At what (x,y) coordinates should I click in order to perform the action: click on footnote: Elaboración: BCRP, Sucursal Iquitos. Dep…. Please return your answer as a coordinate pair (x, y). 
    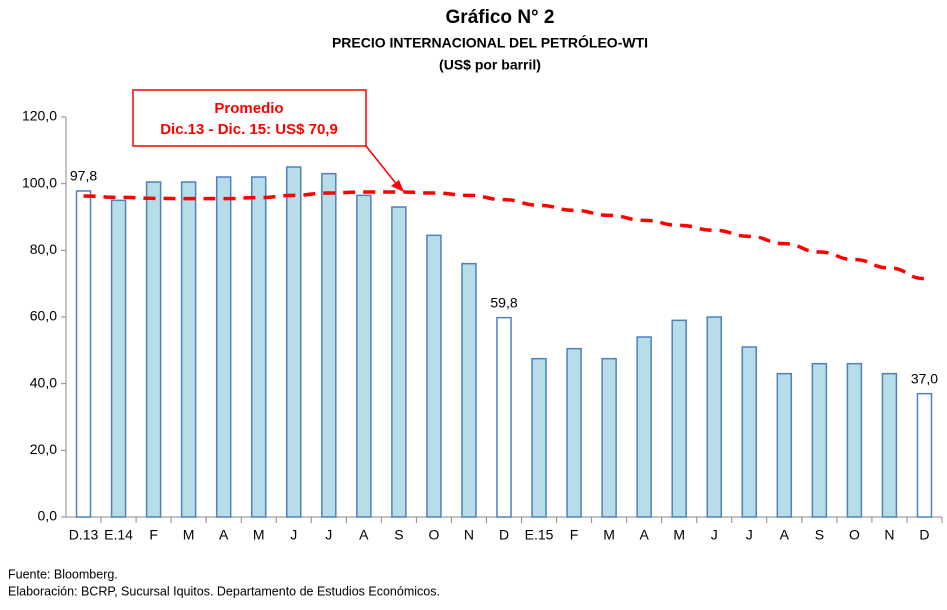
    Looking at the image, I should click on (224, 591).